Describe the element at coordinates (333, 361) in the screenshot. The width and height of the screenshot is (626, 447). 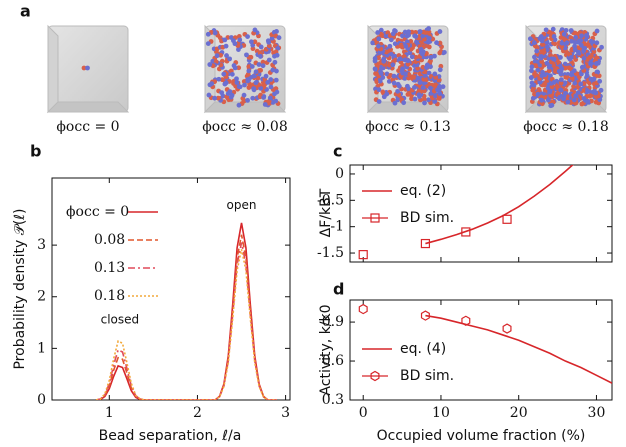
I see `y-tick-label: 0.6` at that location.